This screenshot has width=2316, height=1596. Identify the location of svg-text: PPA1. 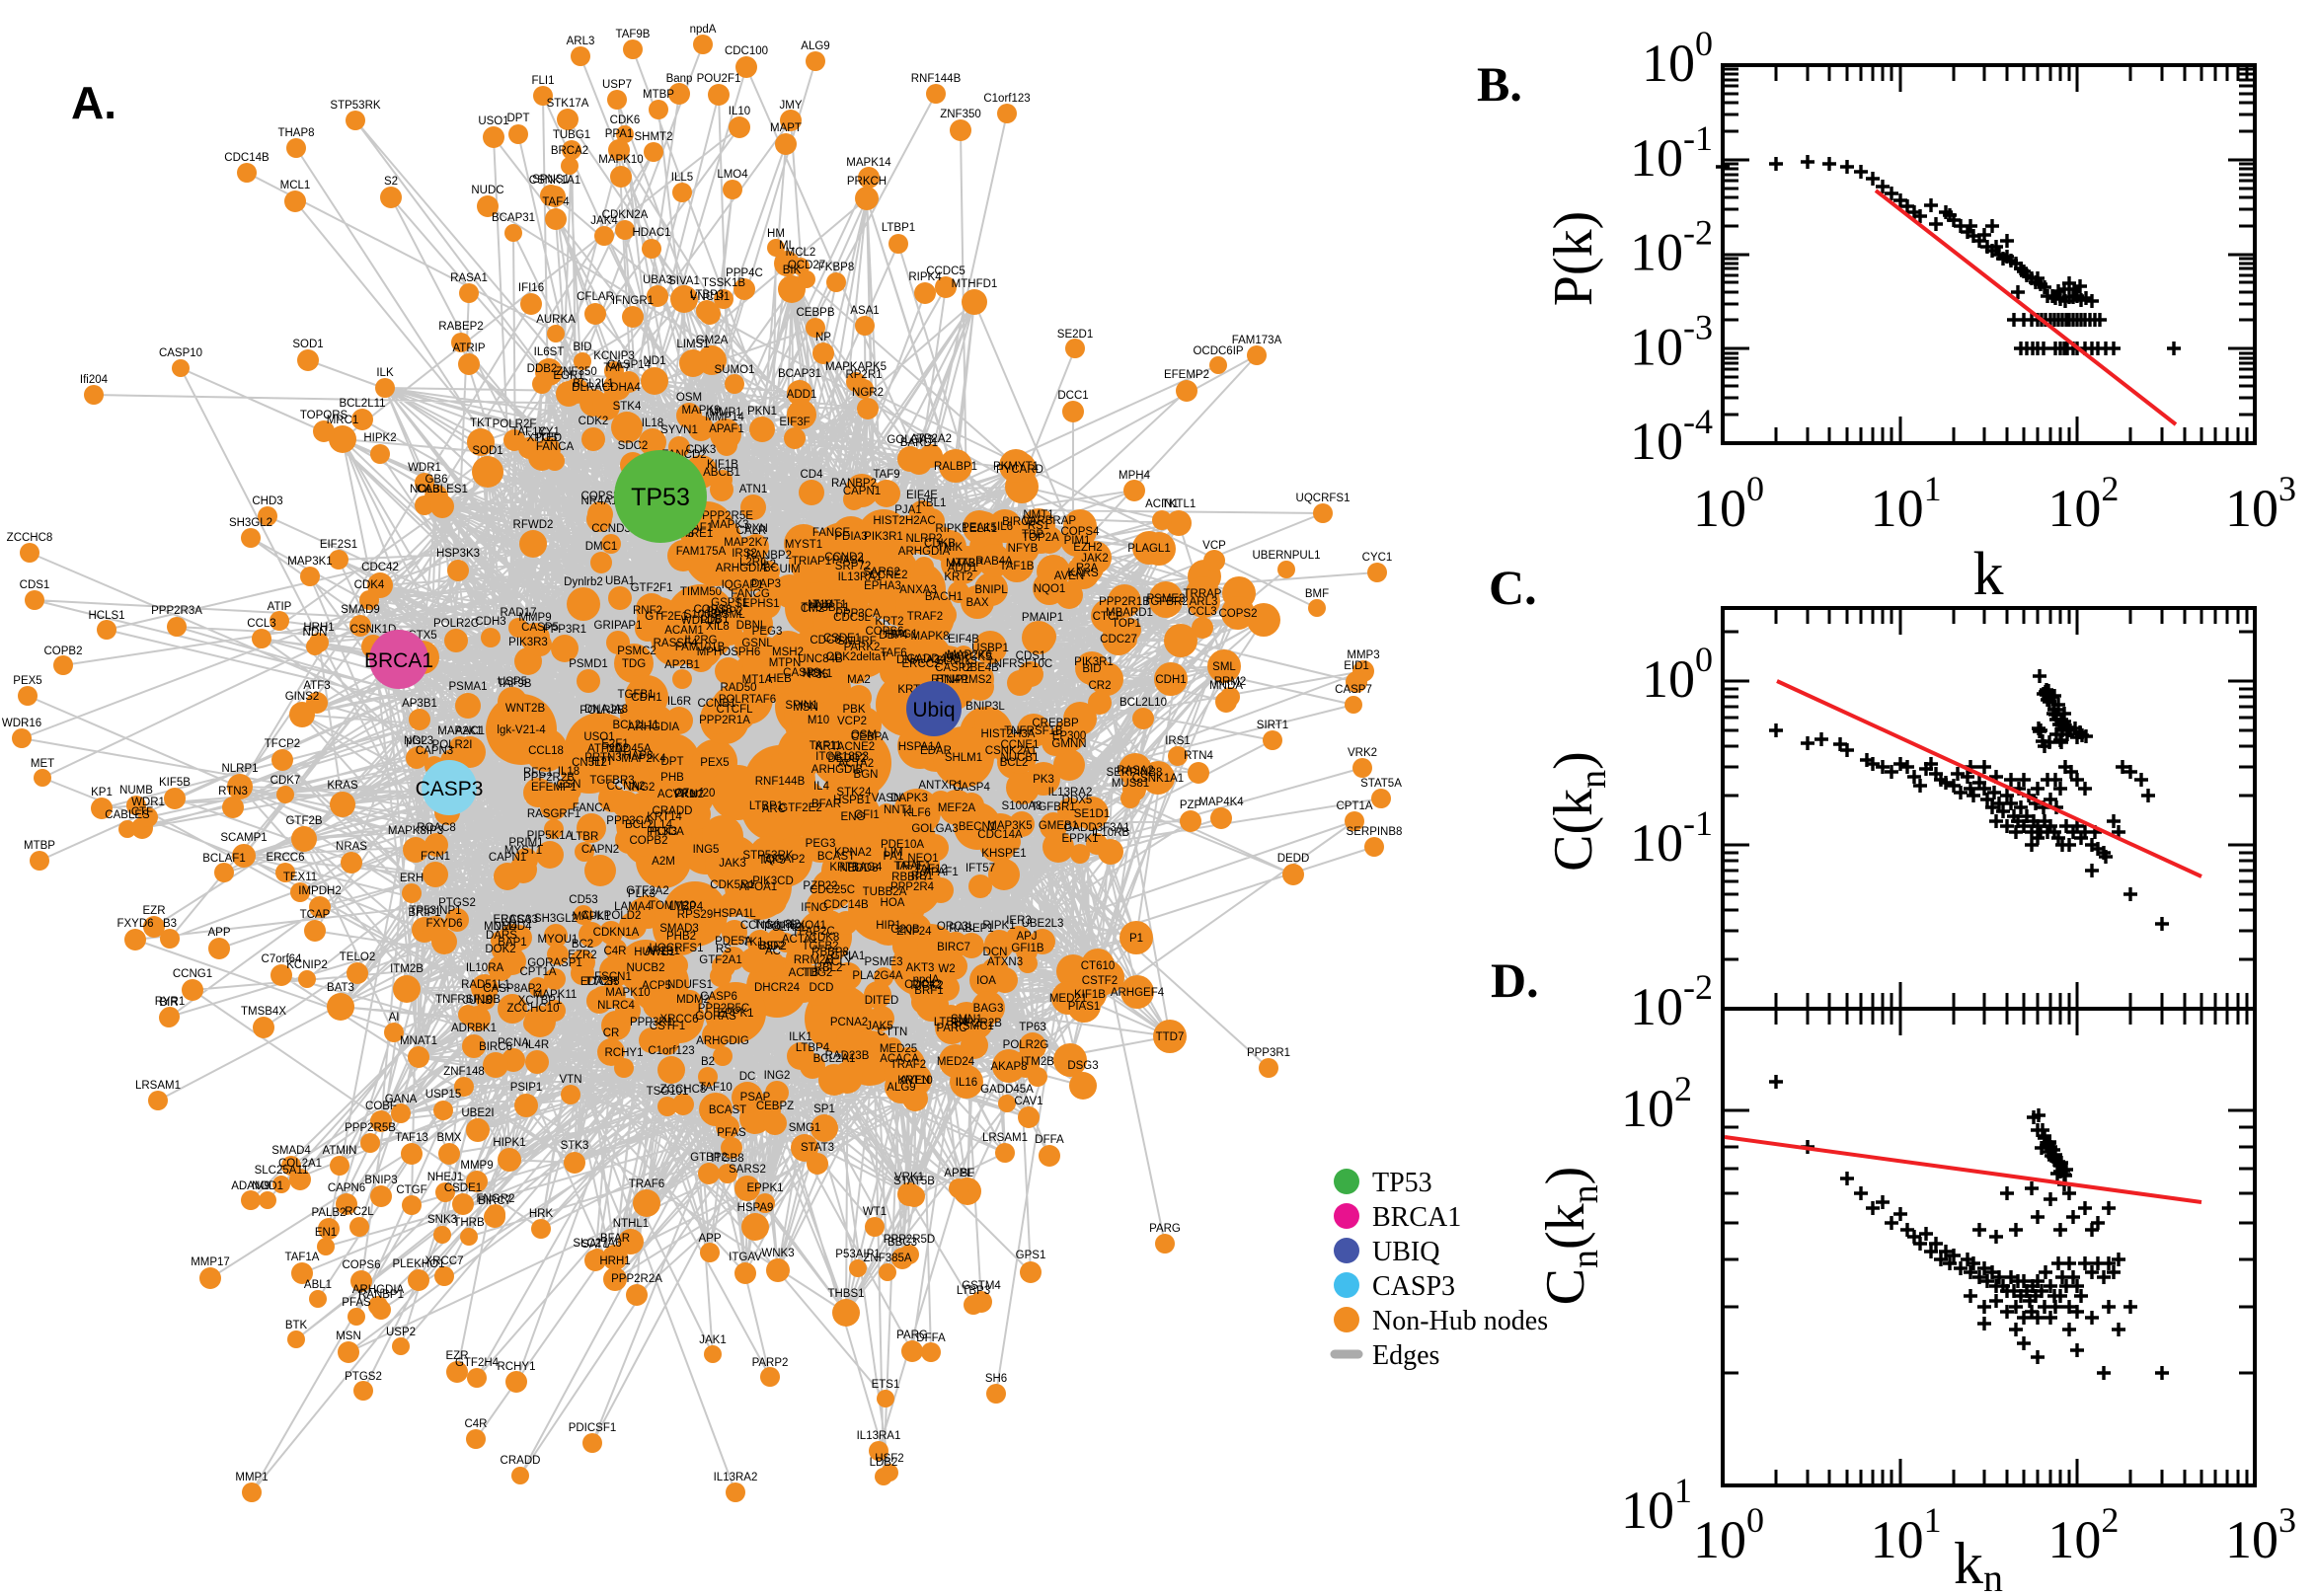
(619, 134).